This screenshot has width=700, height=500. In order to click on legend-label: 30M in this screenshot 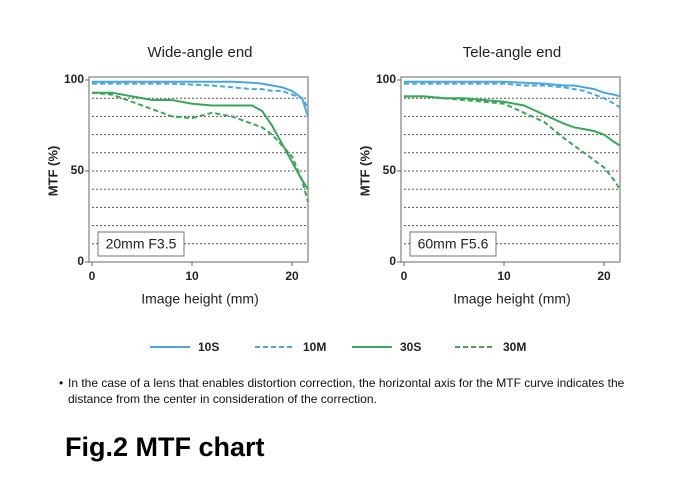, I will do `click(514, 347)`.